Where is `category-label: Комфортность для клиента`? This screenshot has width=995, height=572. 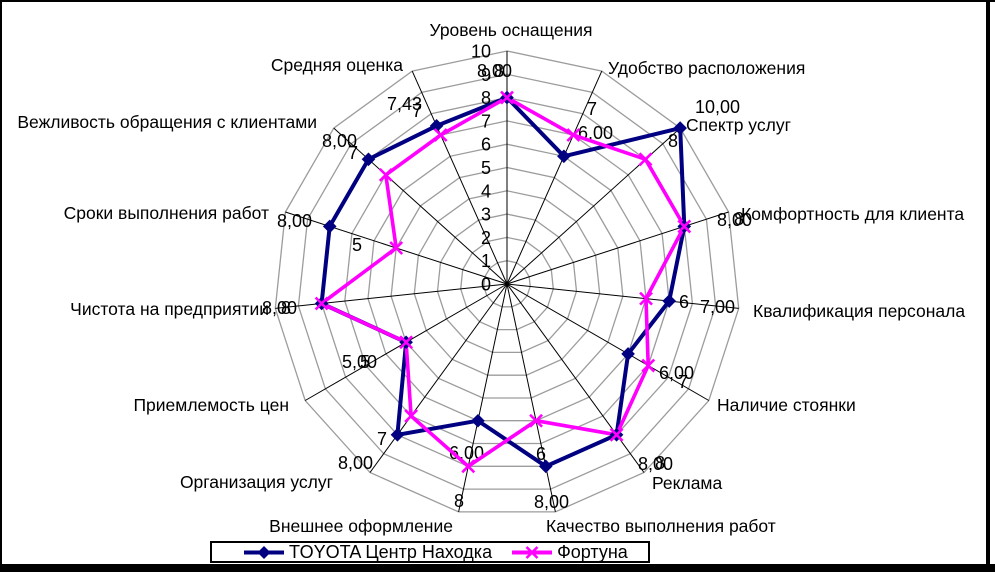 category-label: Комфортность для клиента is located at coordinates (852, 214).